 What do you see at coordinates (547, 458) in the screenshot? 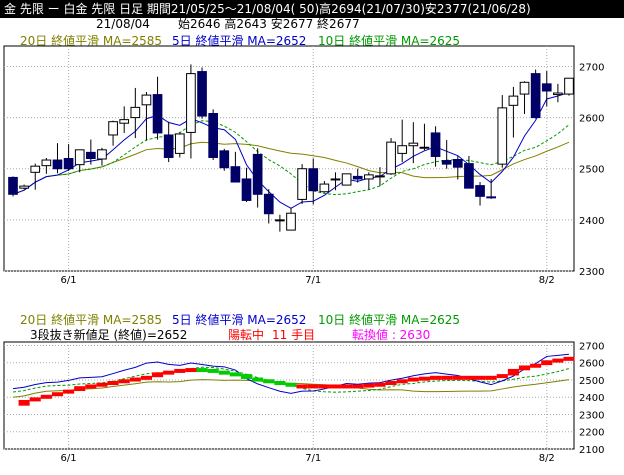
I see `lower-x-tick-label: 8/2` at bounding box center [547, 458].